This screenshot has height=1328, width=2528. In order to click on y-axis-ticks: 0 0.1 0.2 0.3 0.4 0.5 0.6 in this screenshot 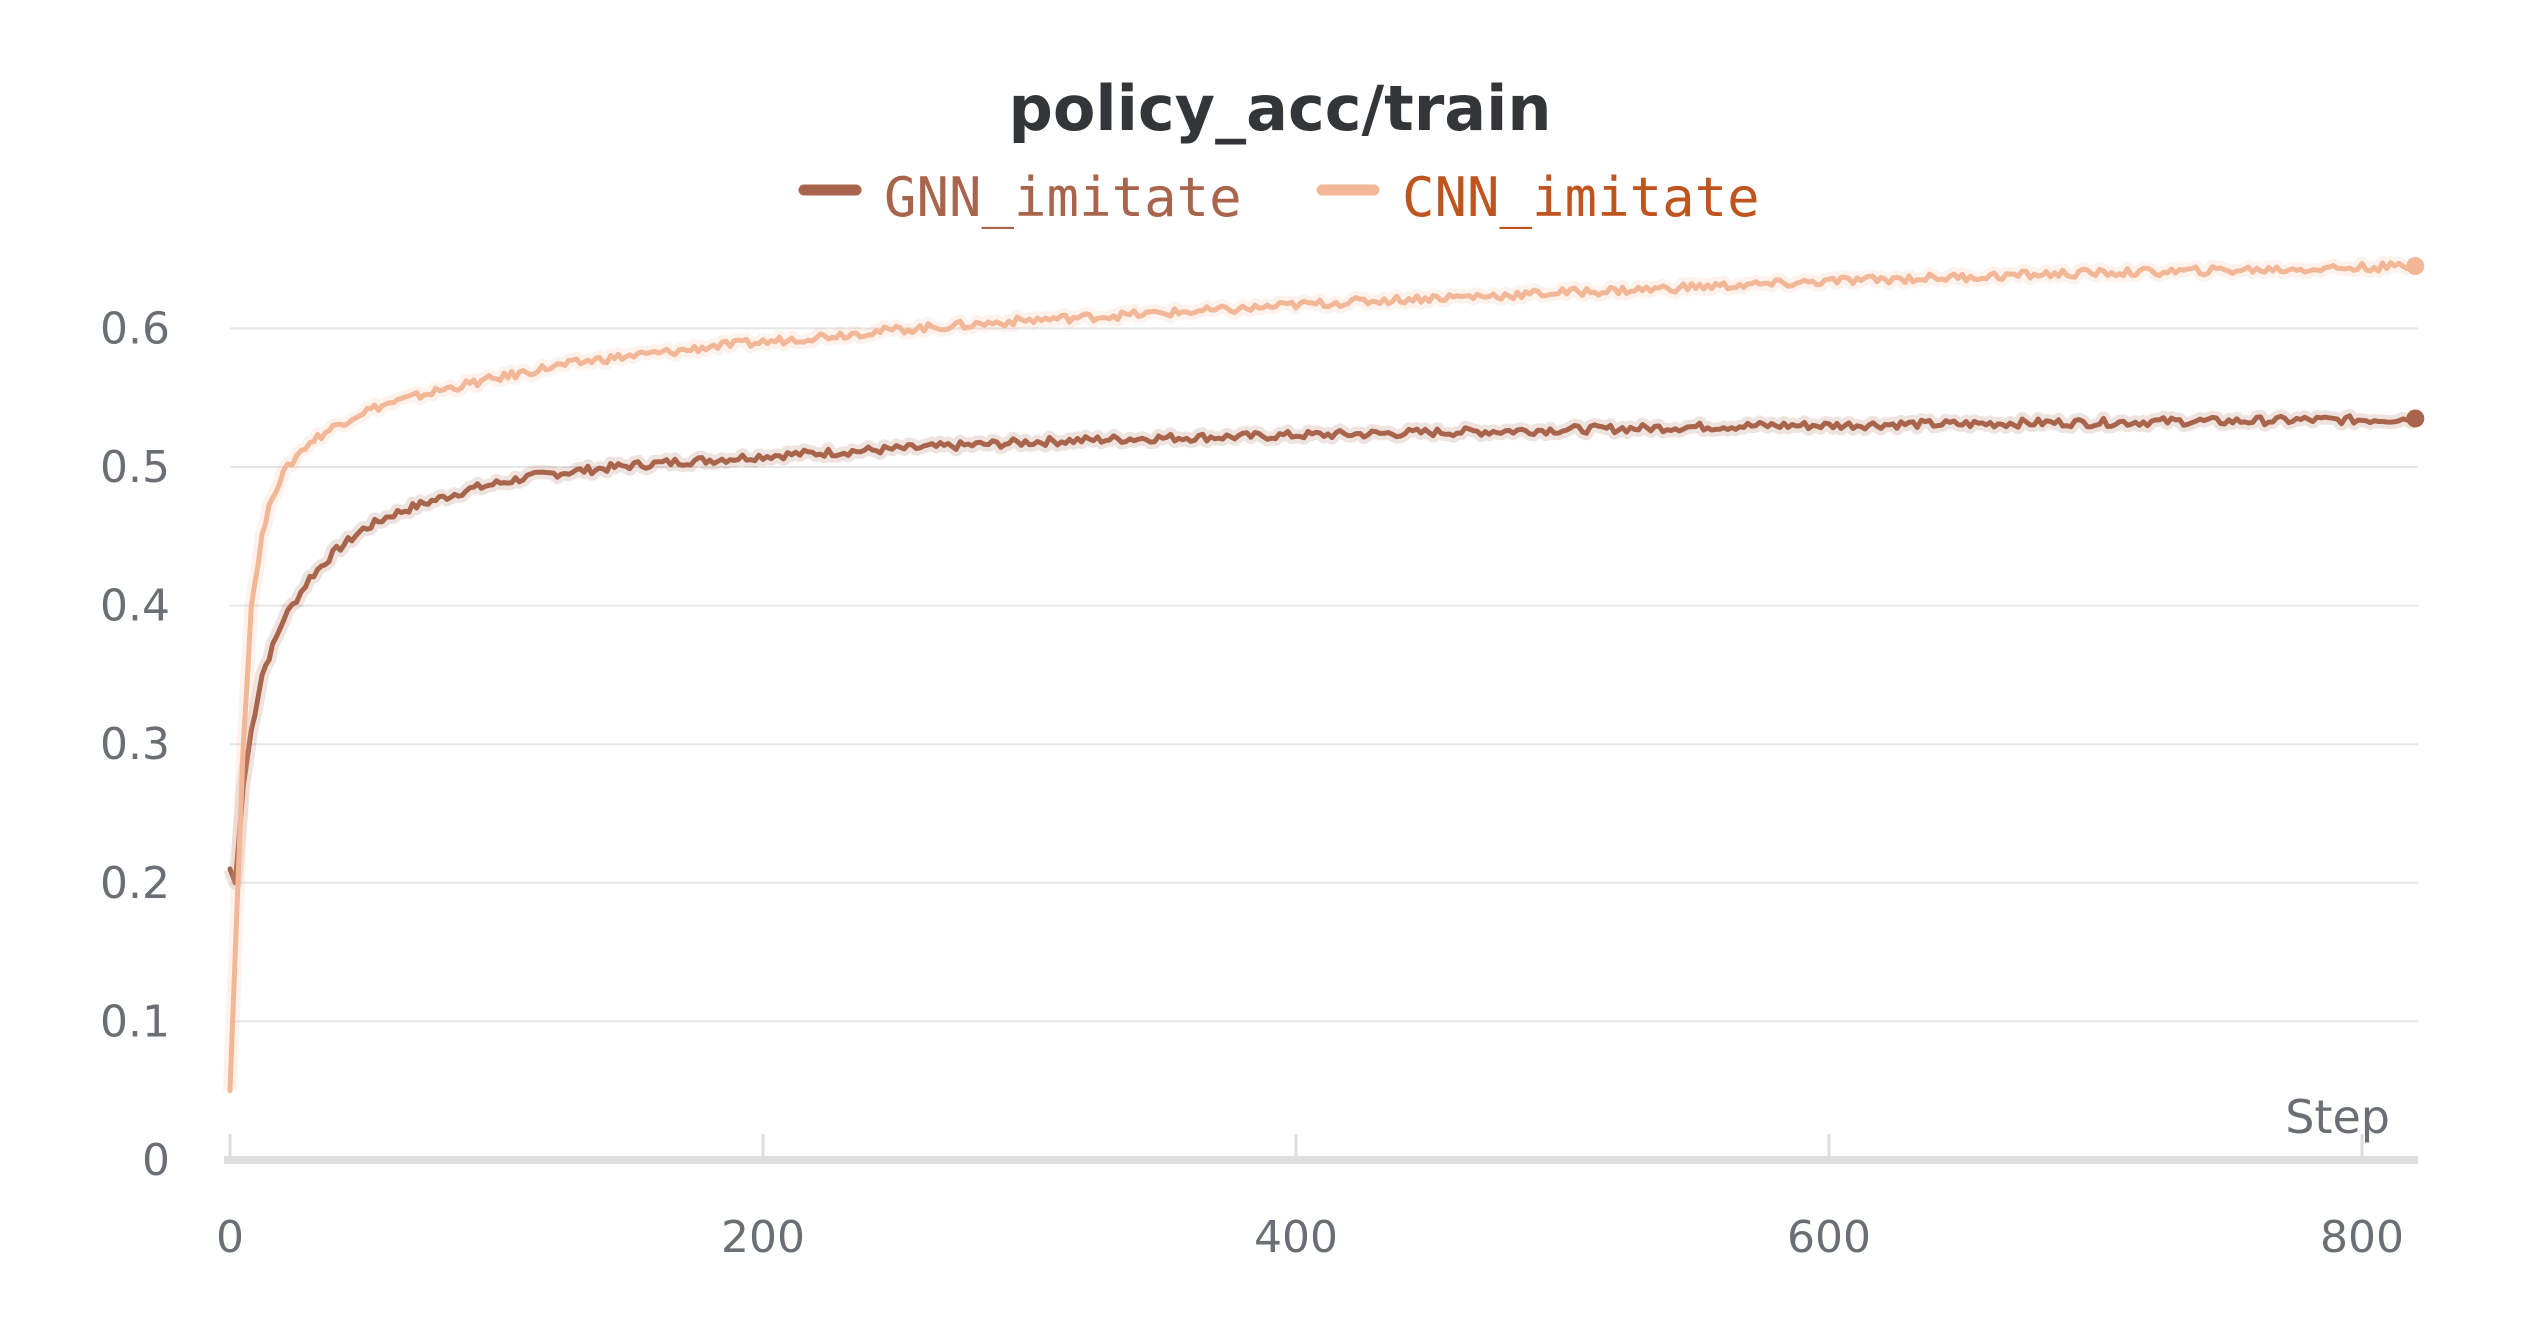, I will do `click(135, 744)`.